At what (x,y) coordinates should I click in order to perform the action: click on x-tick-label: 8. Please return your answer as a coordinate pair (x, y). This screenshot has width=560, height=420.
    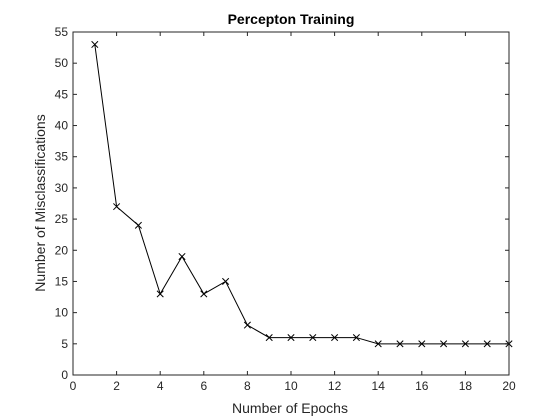
    Looking at the image, I should click on (247, 386).